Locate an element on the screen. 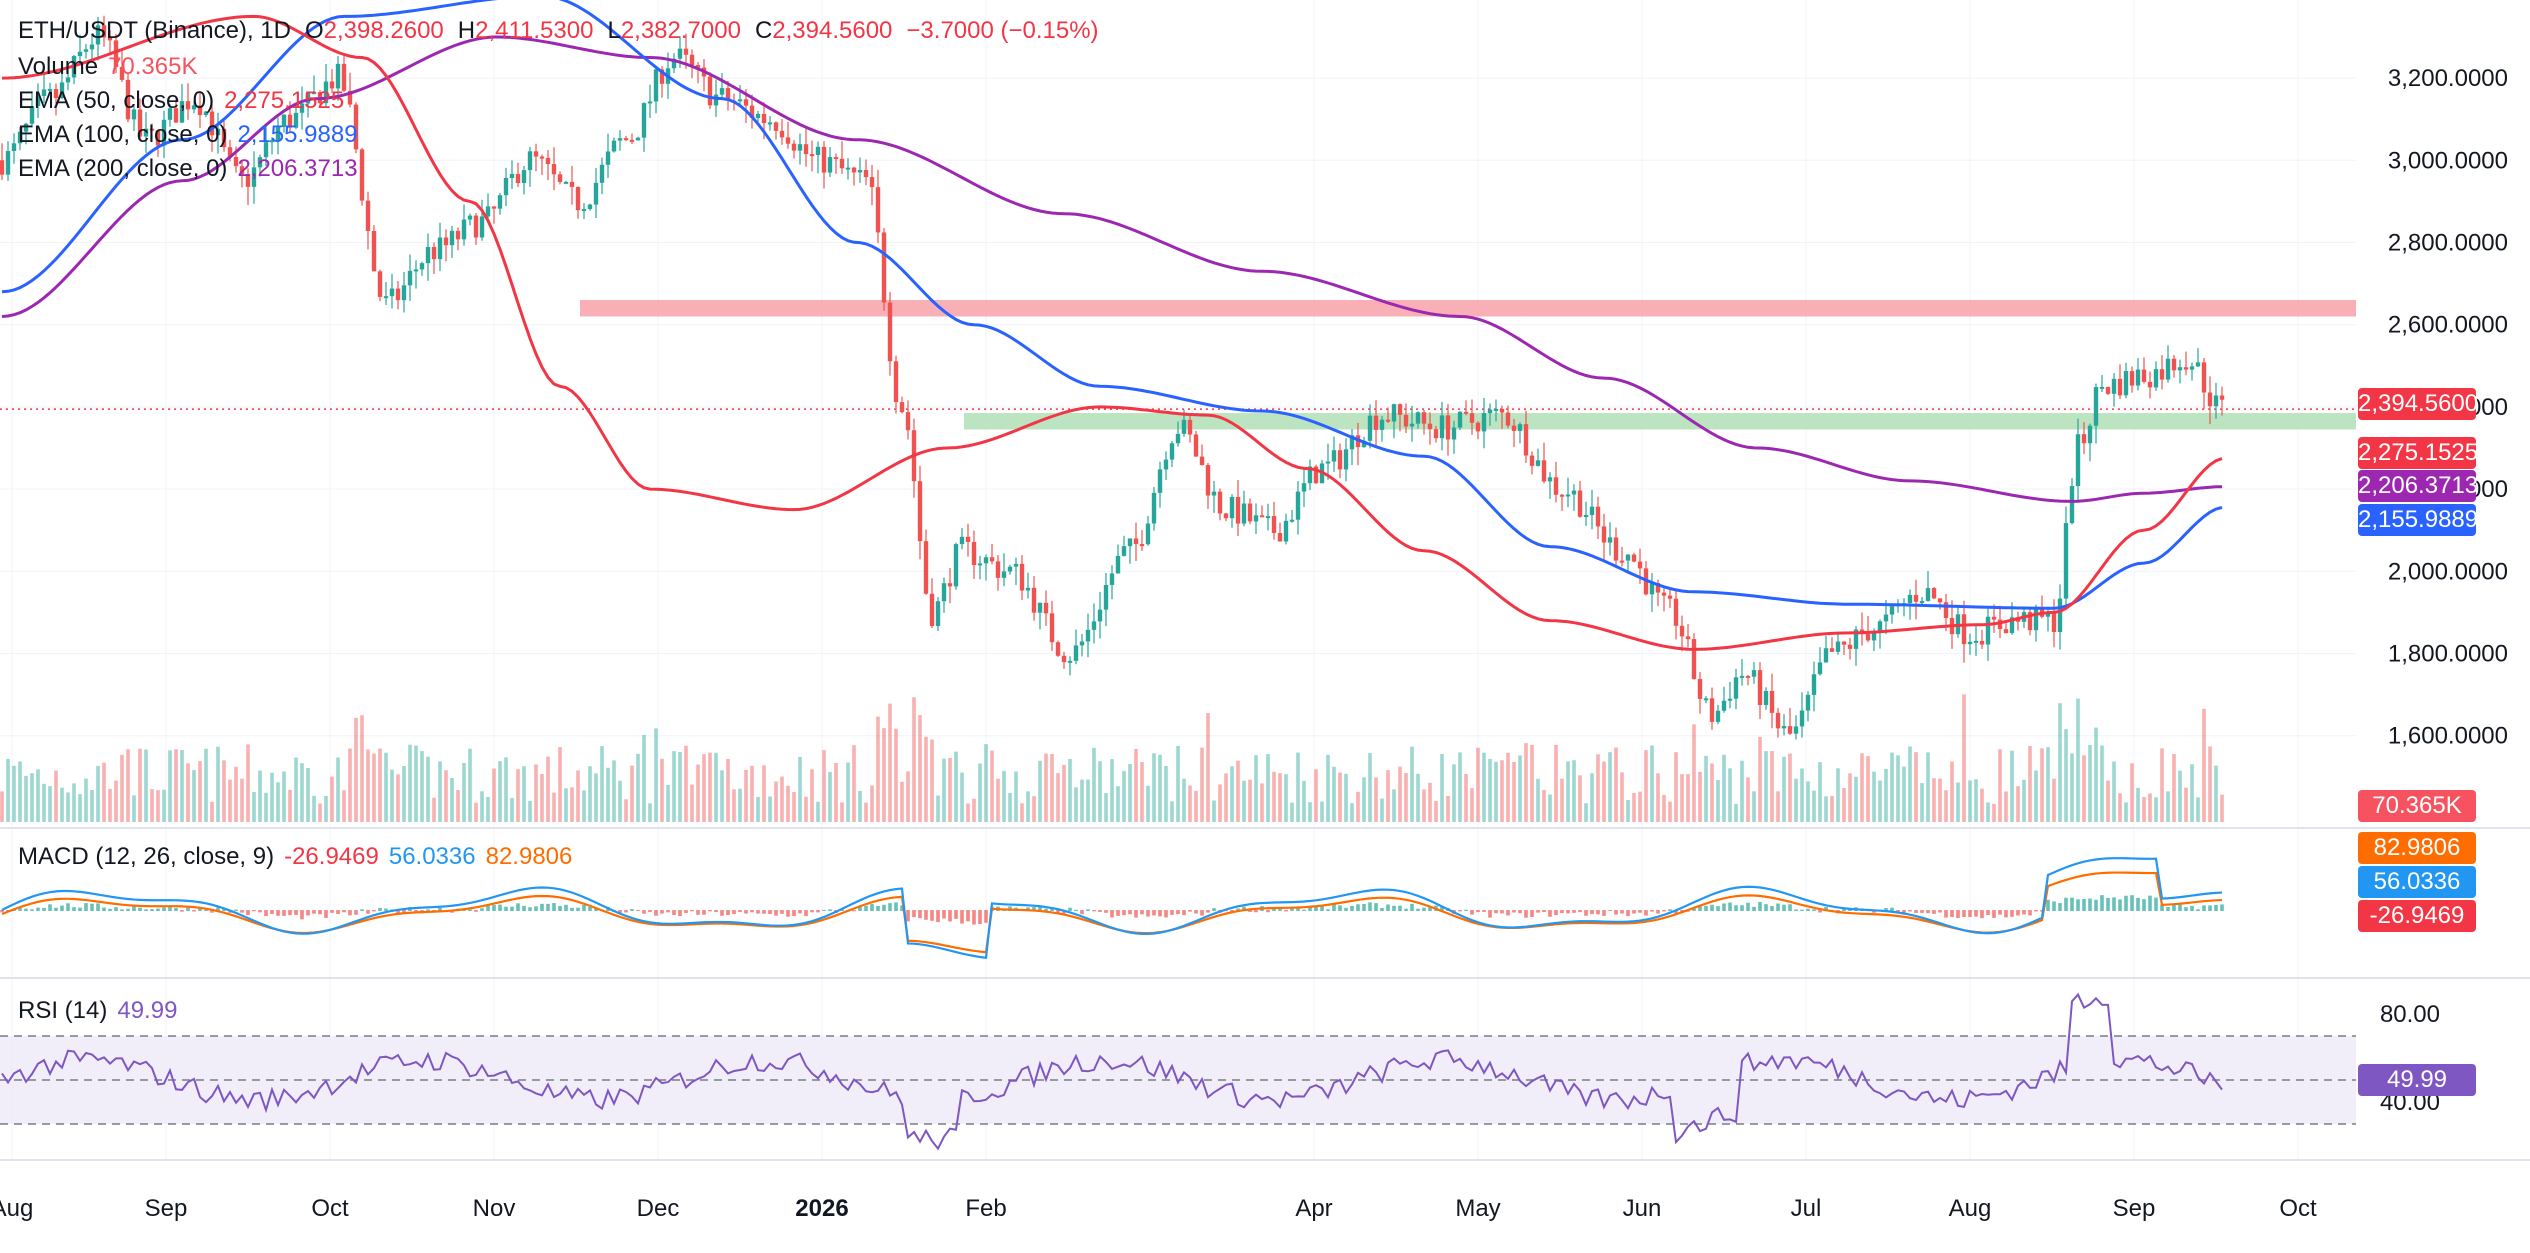 Image resolution: width=2530 pixels, height=1253 pixels. change-value: −3.7000 (−0.15%) is located at coordinates (1002, 30).